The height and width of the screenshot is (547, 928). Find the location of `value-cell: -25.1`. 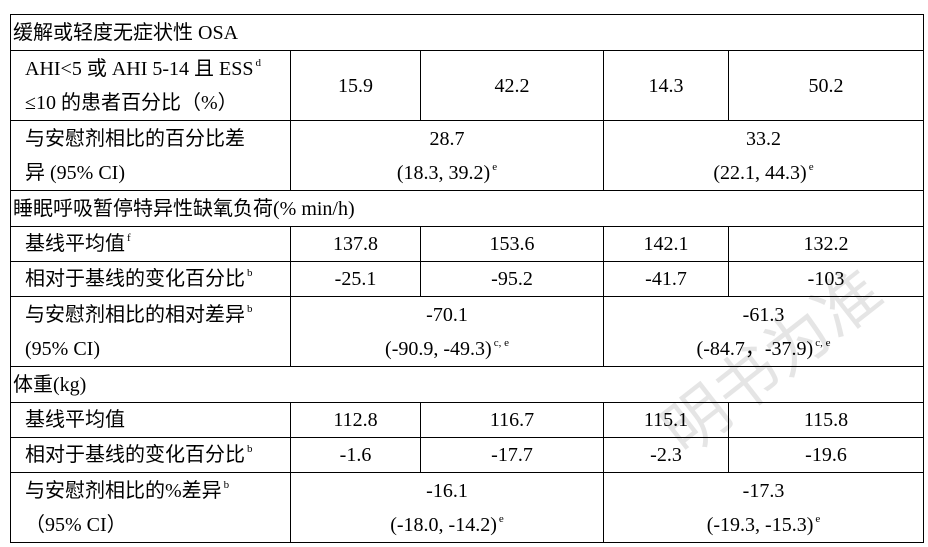

value-cell: -25.1 is located at coordinates (355, 279).